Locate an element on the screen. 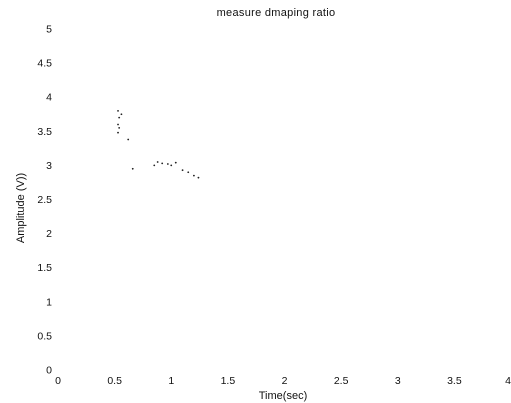  x-tick-label: 2.5 is located at coordinates (341, 381).